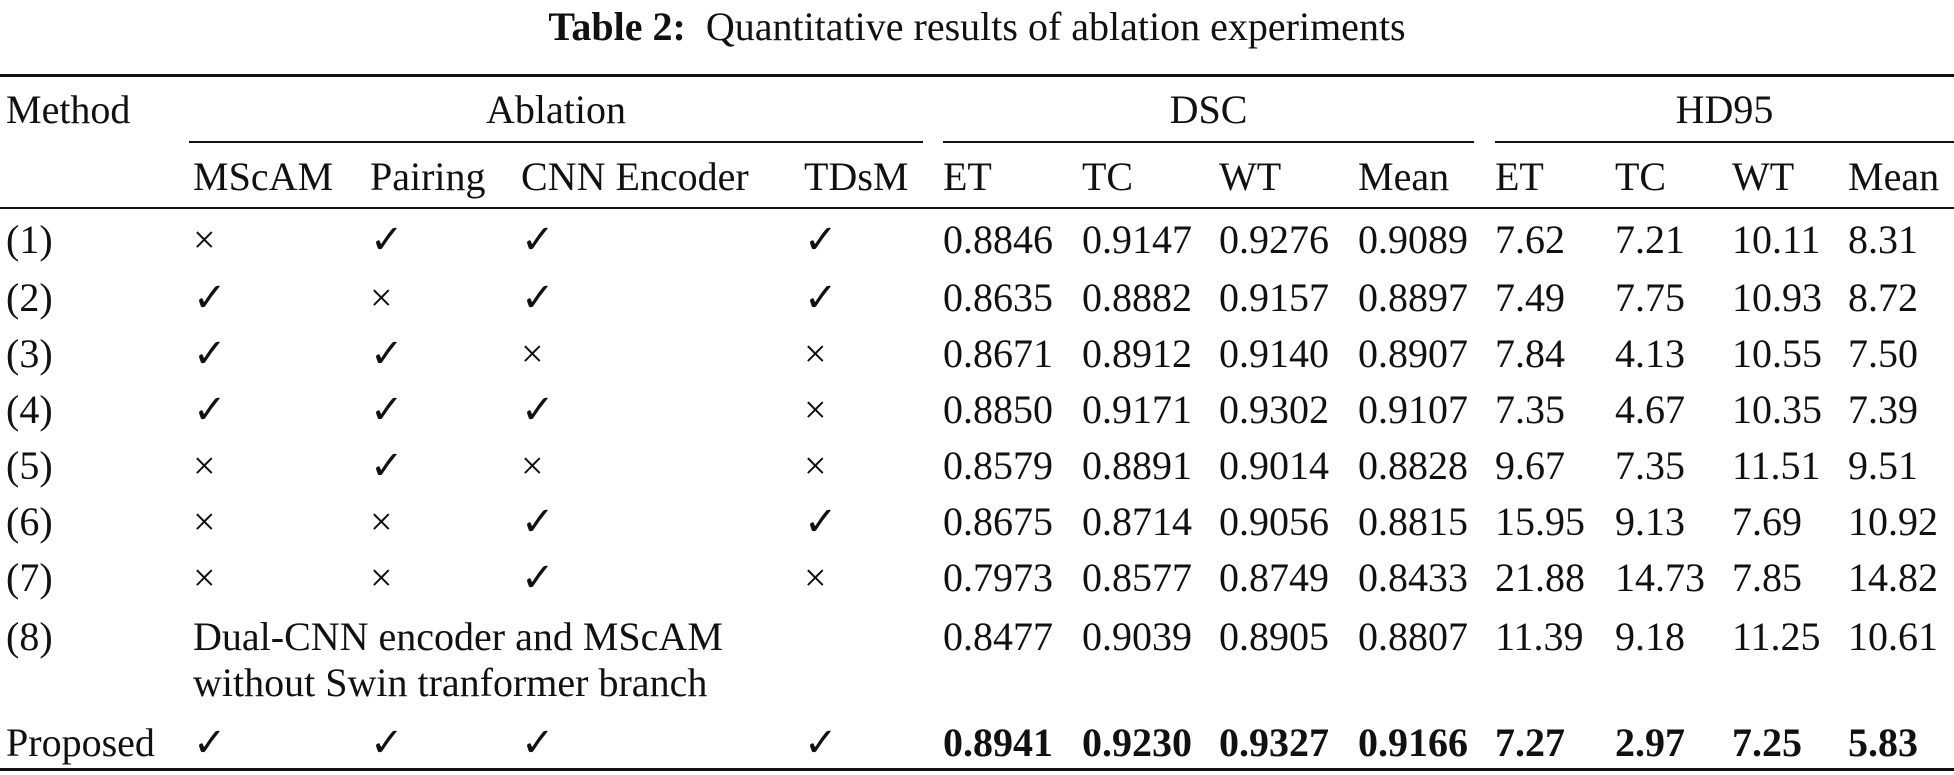  I want to click on cell: 10.55, so click(1777, 353).